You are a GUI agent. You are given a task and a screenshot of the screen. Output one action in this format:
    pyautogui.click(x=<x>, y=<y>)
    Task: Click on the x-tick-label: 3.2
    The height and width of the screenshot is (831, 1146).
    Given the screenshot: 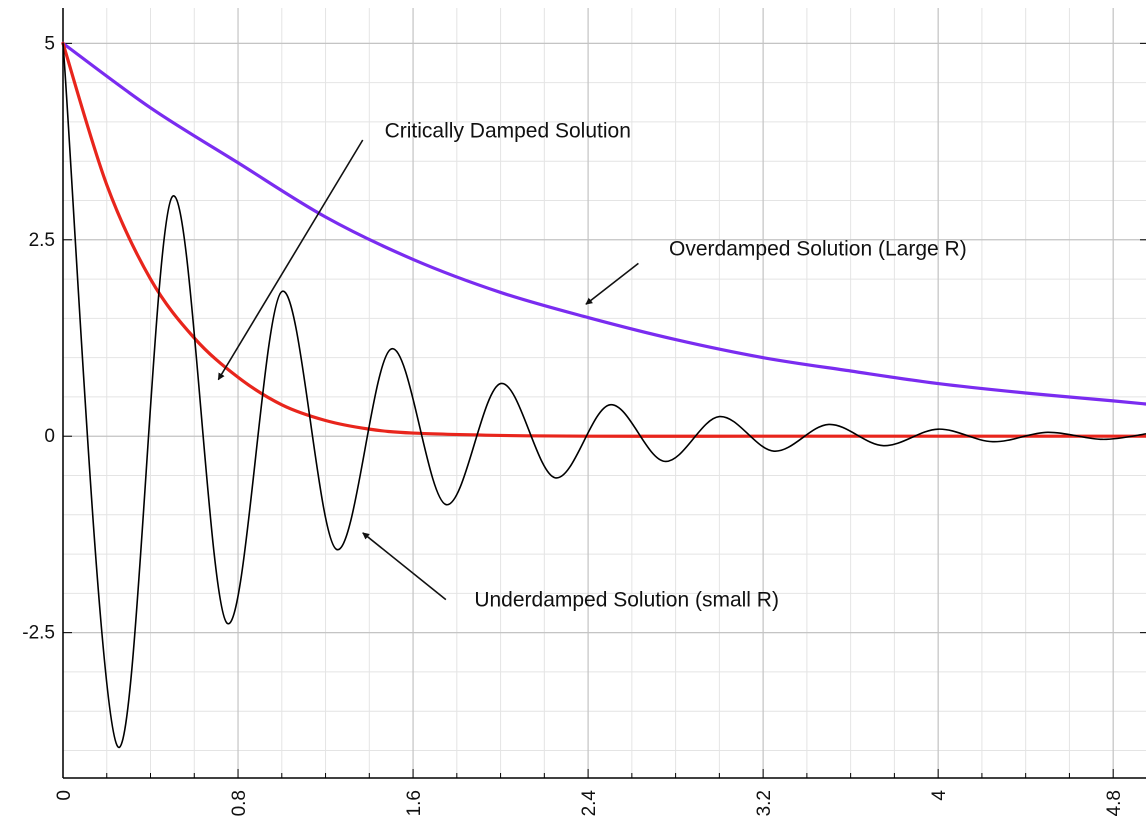 What is the action you would take?
    pyautogui.click(x=764, y=803)
    